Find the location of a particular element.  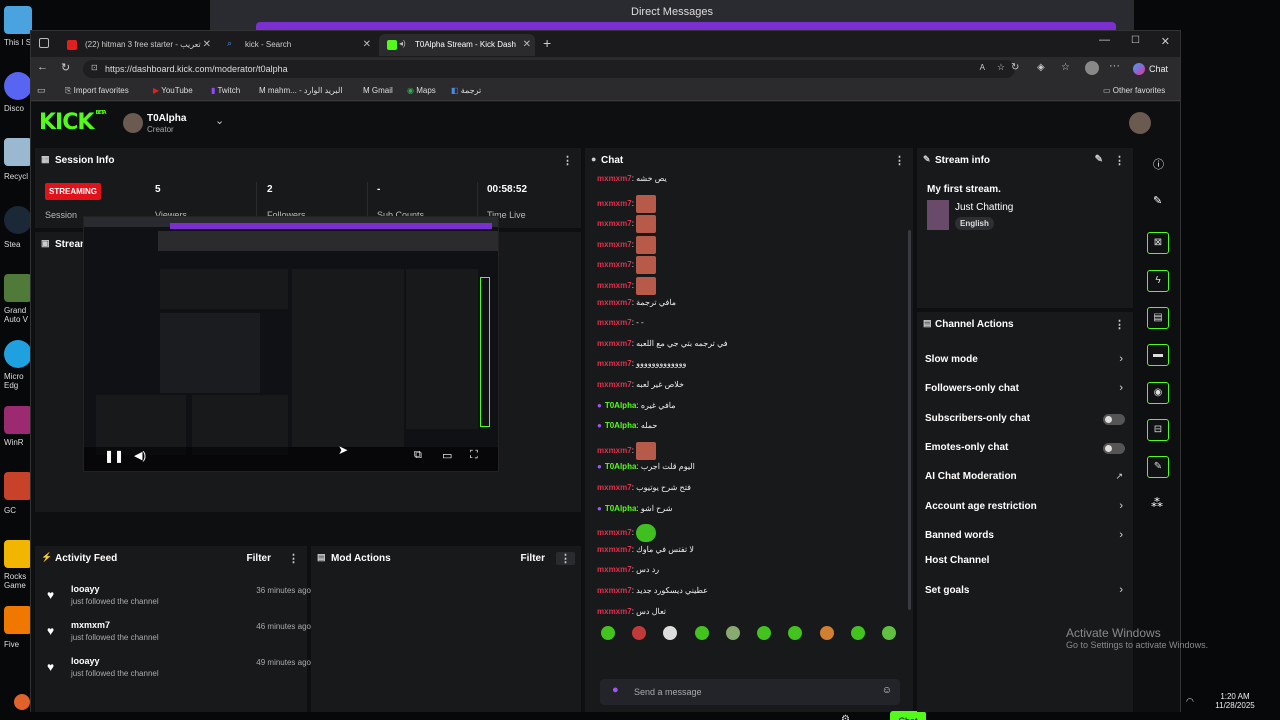

refresh-button: ↻ is located at coordinates (66, 68).